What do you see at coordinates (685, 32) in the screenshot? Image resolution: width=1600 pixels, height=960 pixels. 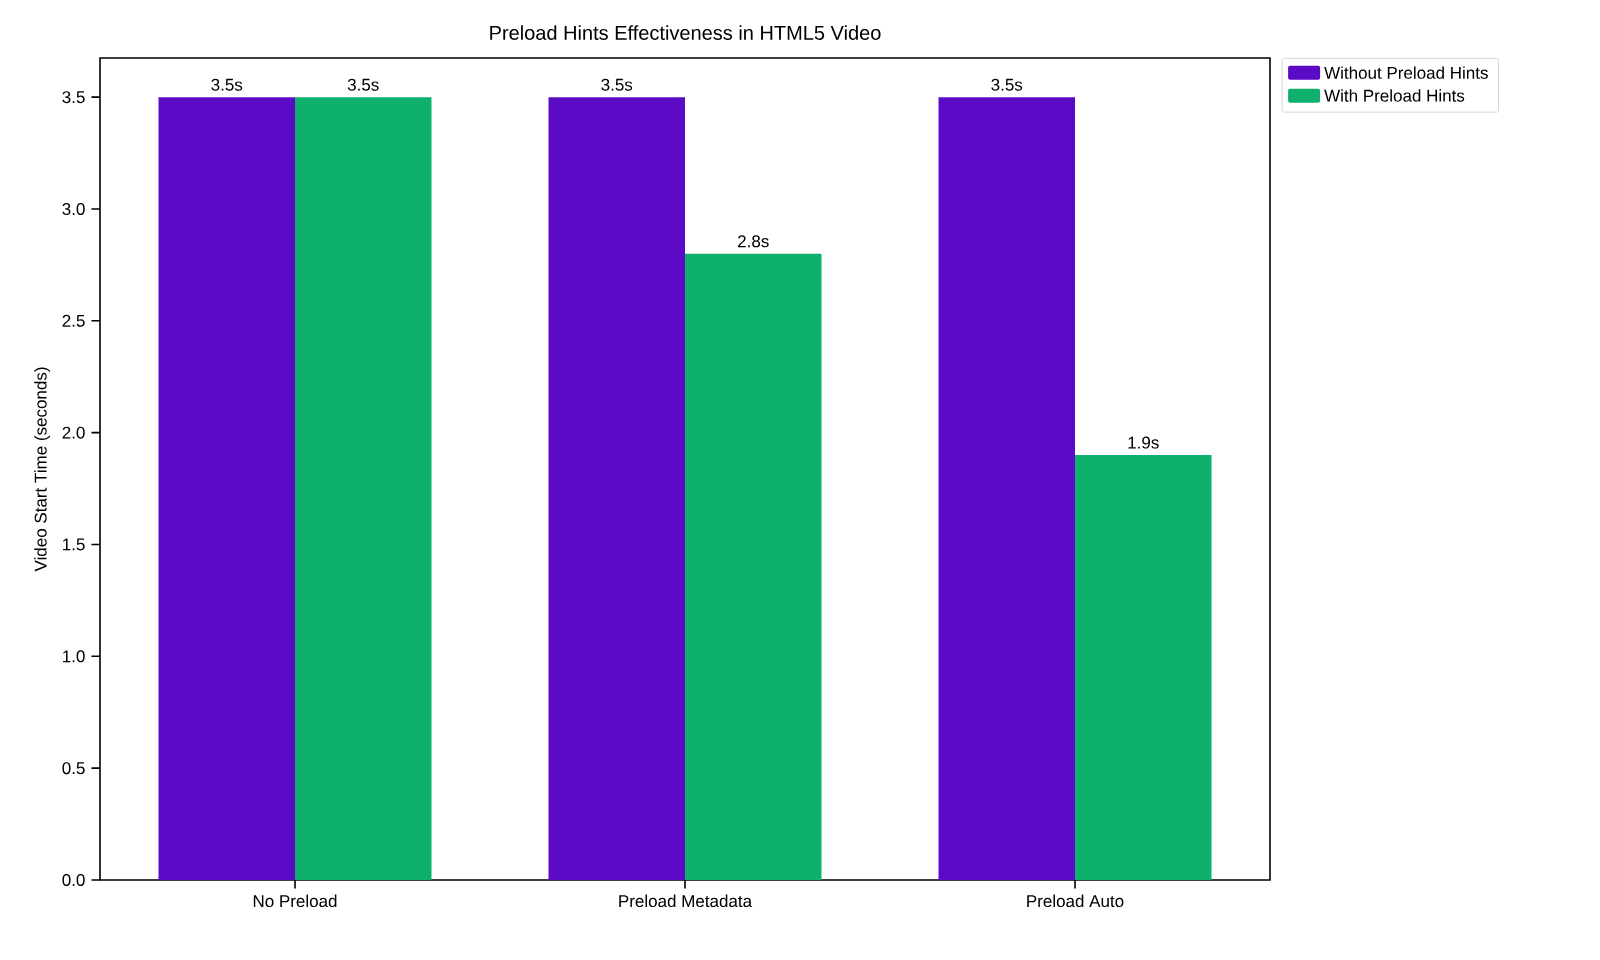 I see `chart-title: Preload Hints Effectiveness in HTML5 Video` at bounding box center [685, 32].